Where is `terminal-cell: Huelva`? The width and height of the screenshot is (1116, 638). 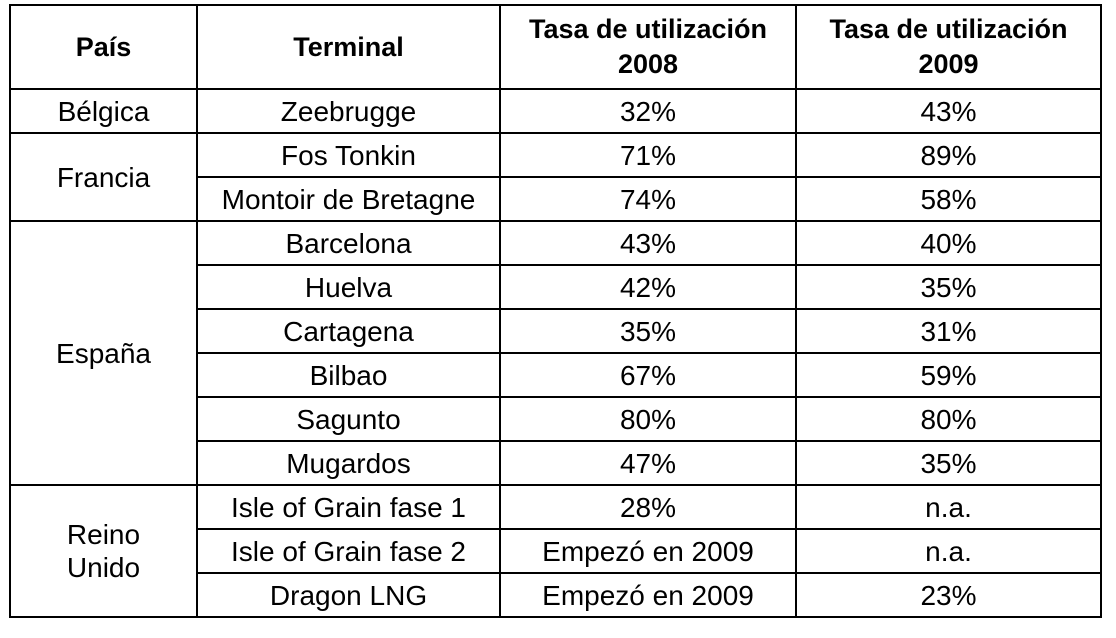
terminal-cell: Huelva is located at coordinates (348, 287).